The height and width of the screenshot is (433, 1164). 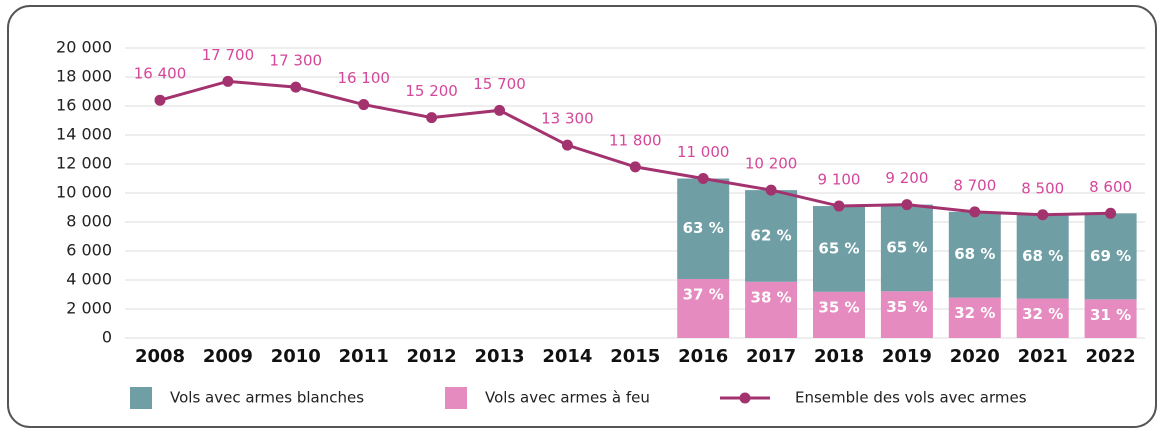 I want to click on x-tick-label: 2009, so click(x=228, y=356).